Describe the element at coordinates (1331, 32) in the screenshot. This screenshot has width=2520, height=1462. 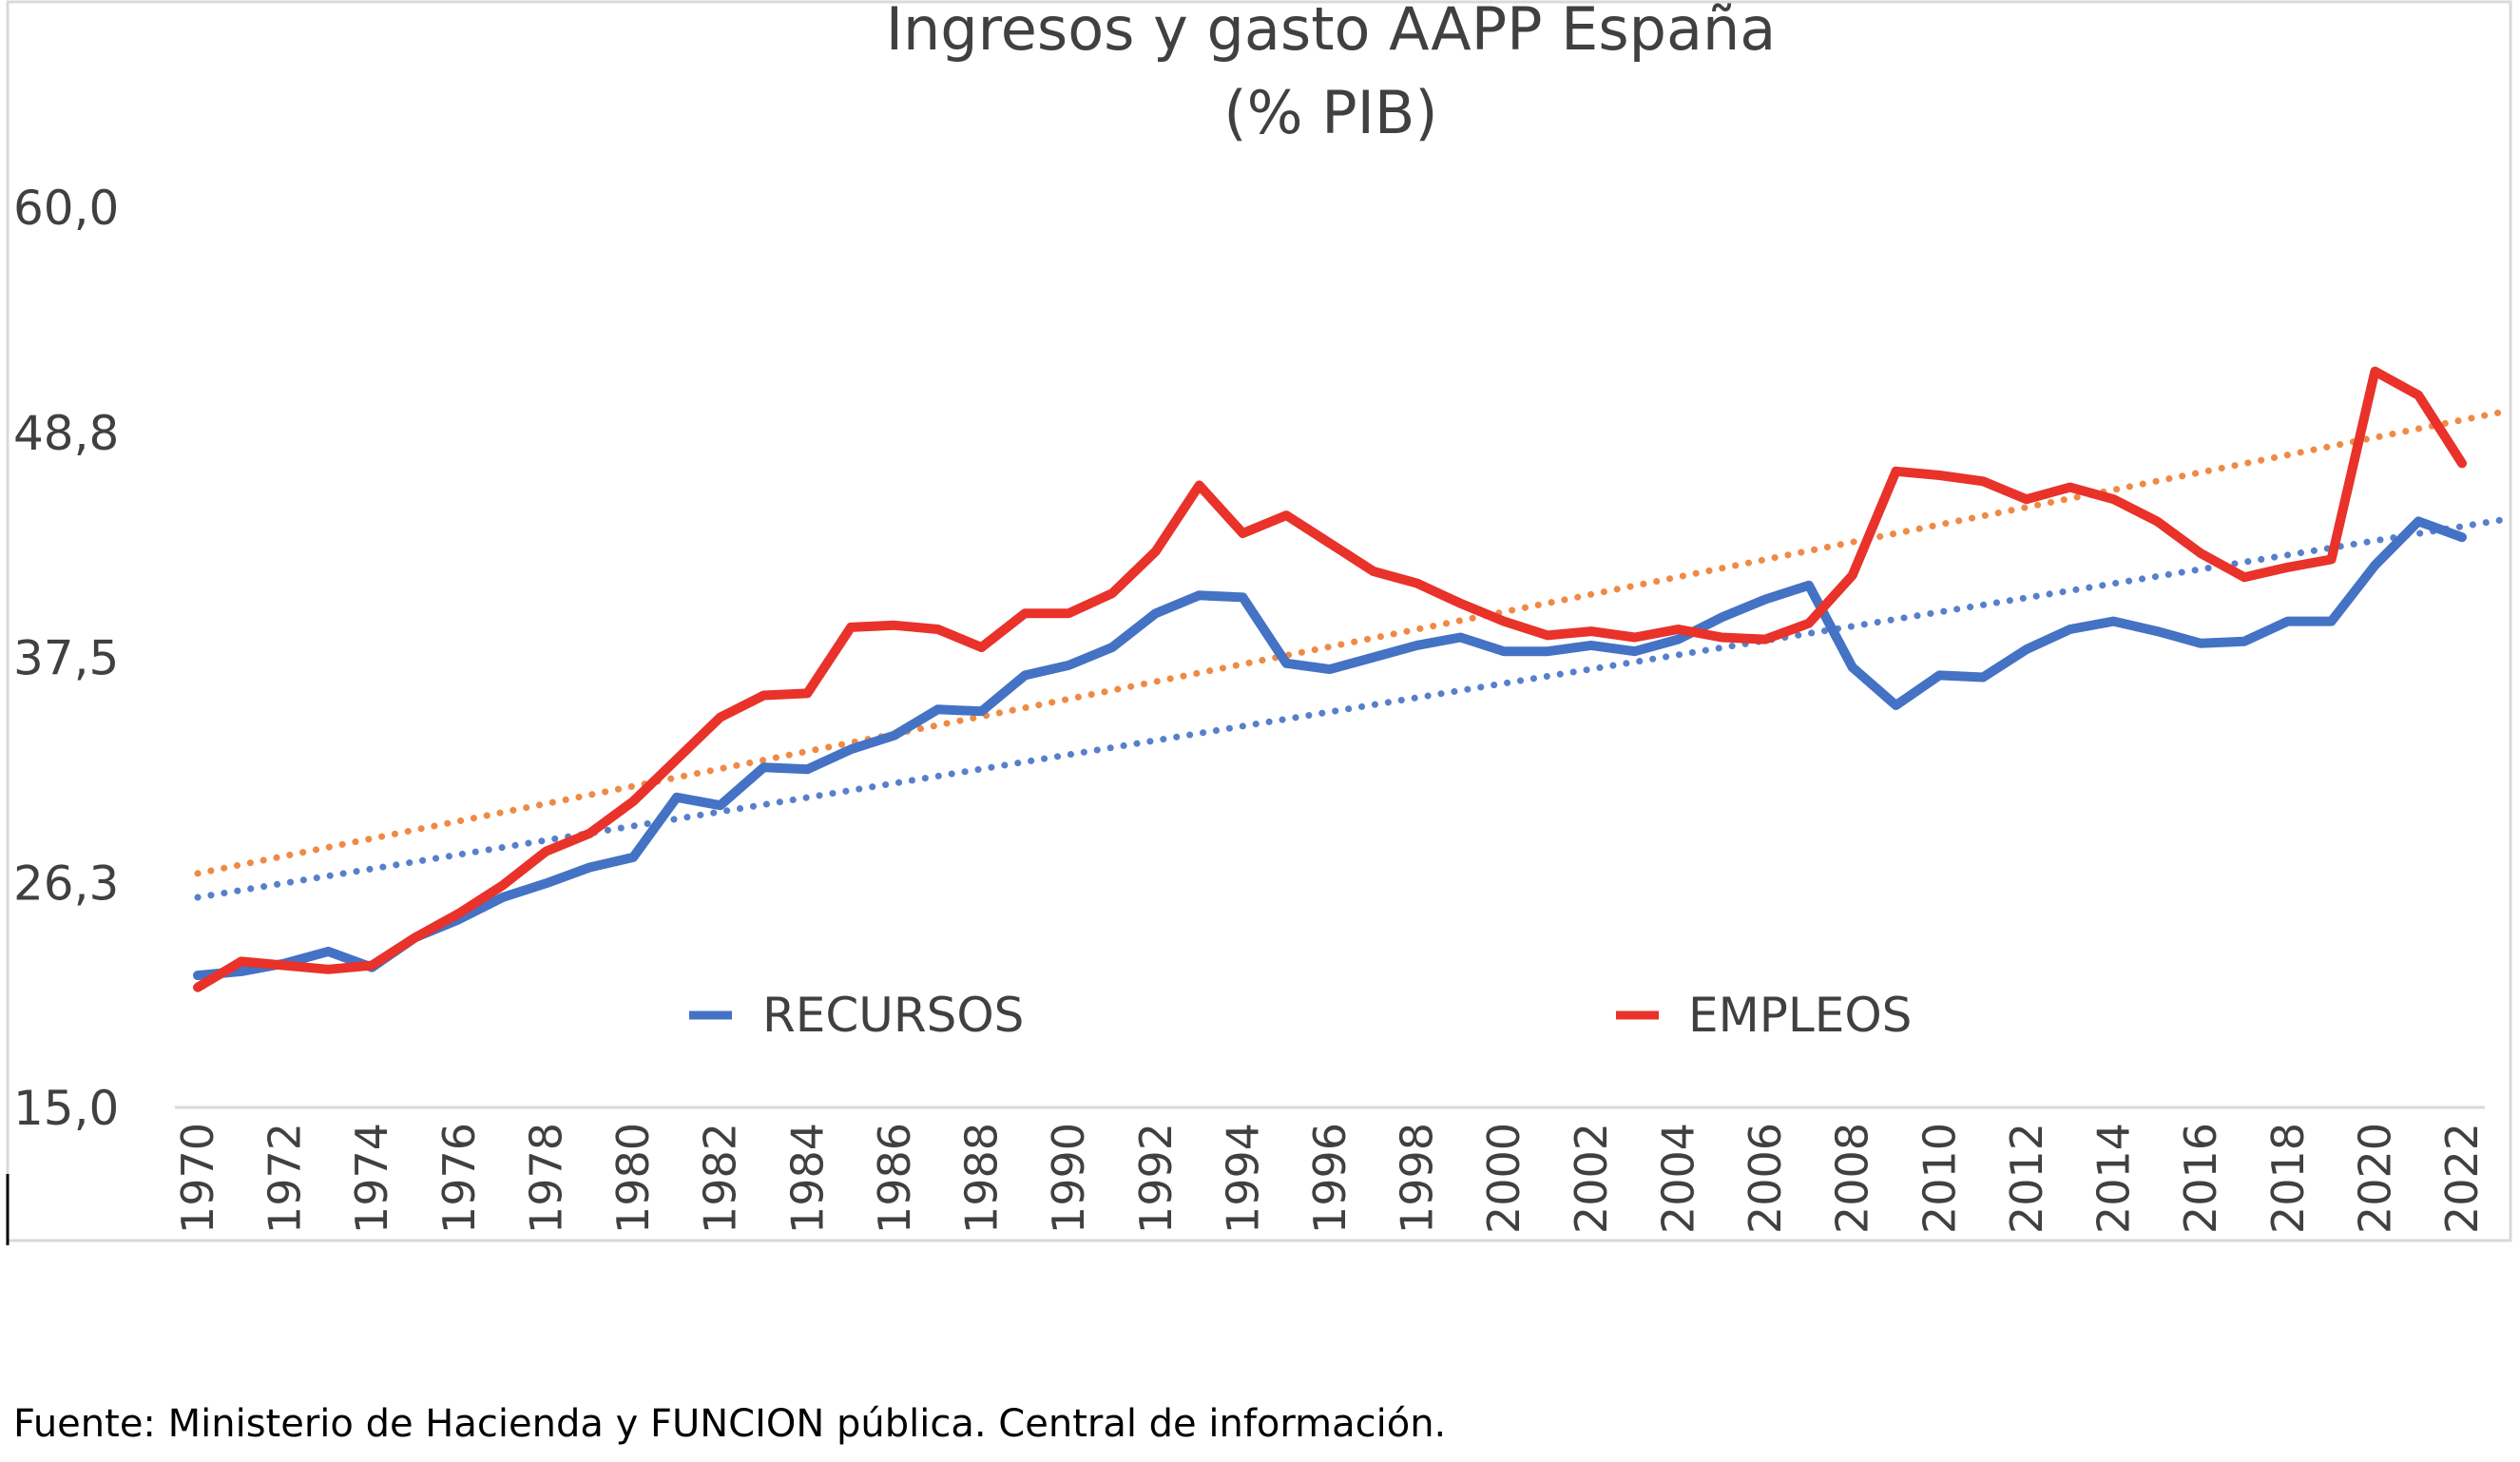
I see `chart-title: Ingresos y gasto AAPP España` at that location.